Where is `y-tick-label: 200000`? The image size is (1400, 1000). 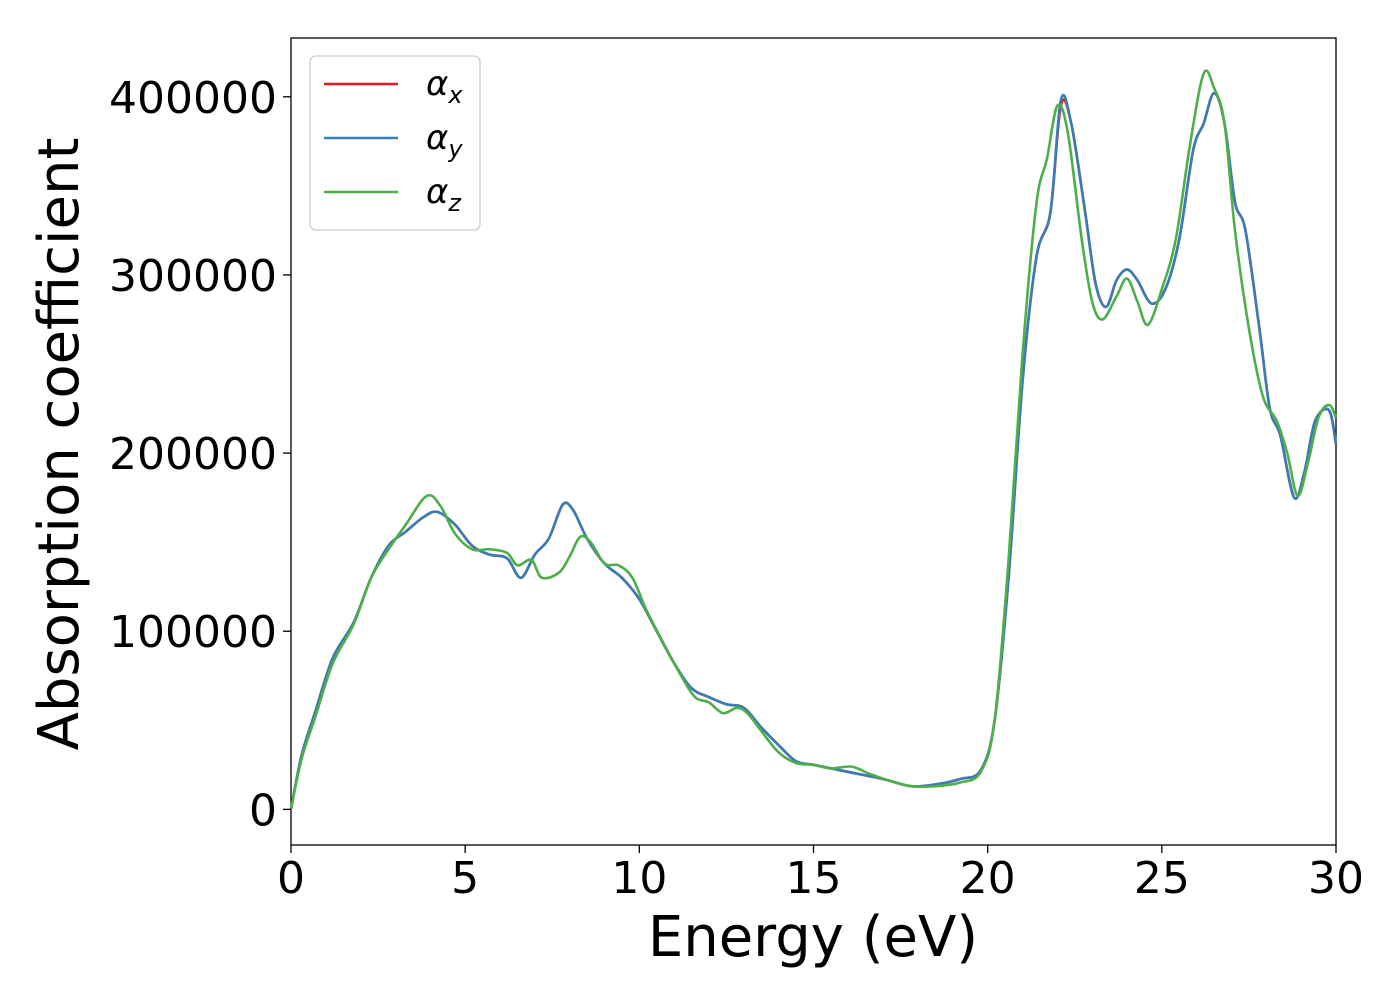 y-tick-label: 200000 is located at coordinates (193, 454).